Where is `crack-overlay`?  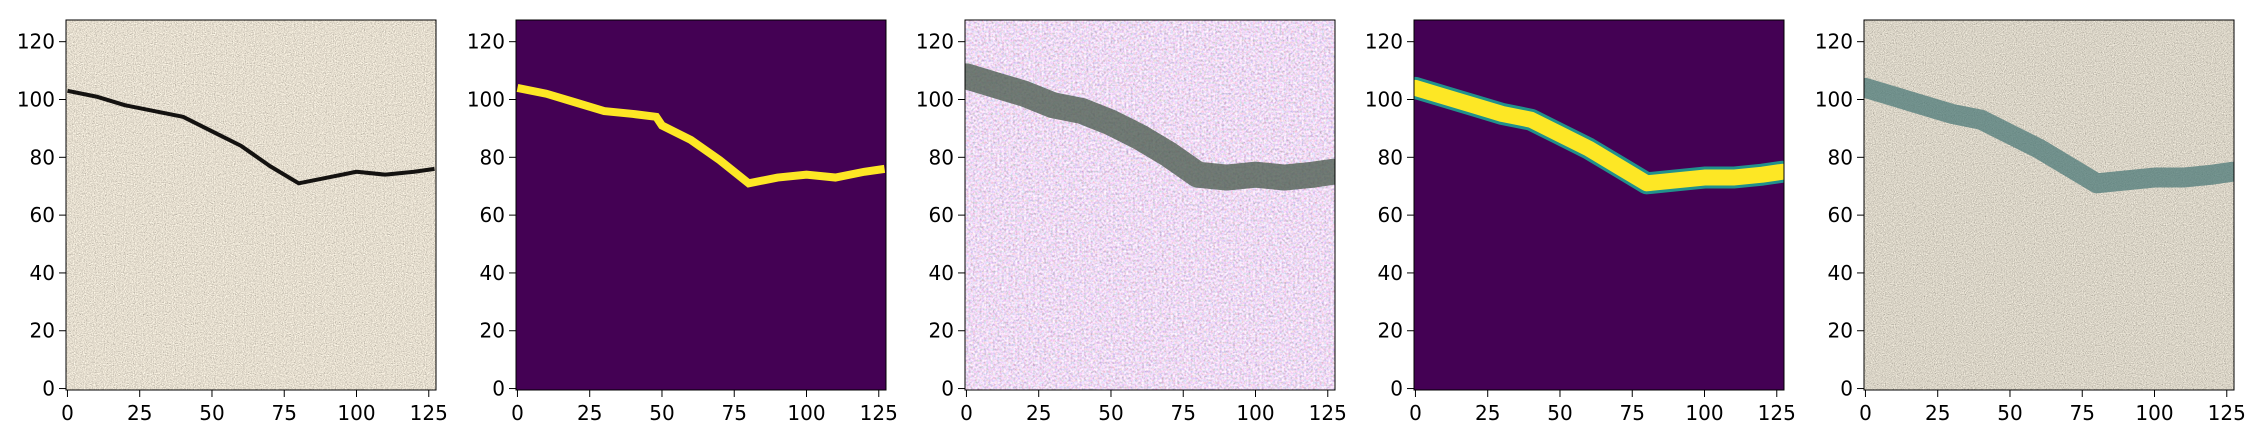
crack-overlay is located at coordinates (2049, 135).